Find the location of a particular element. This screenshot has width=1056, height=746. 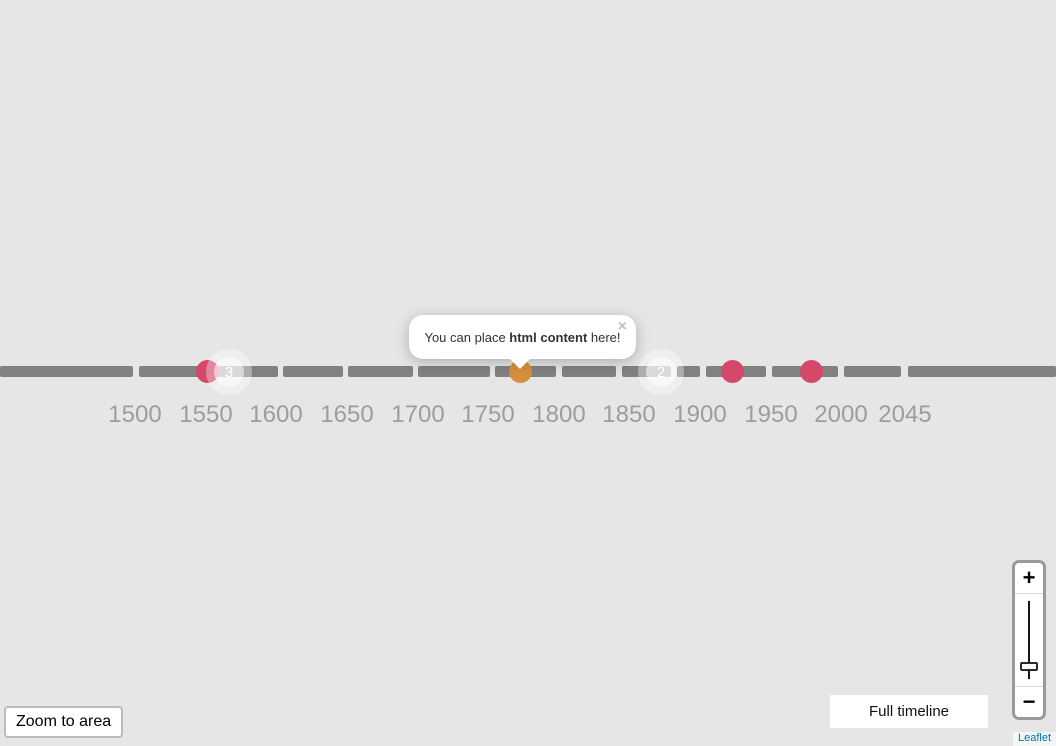

tick-label-1700: 1700 is located at coordinates (418, 414).